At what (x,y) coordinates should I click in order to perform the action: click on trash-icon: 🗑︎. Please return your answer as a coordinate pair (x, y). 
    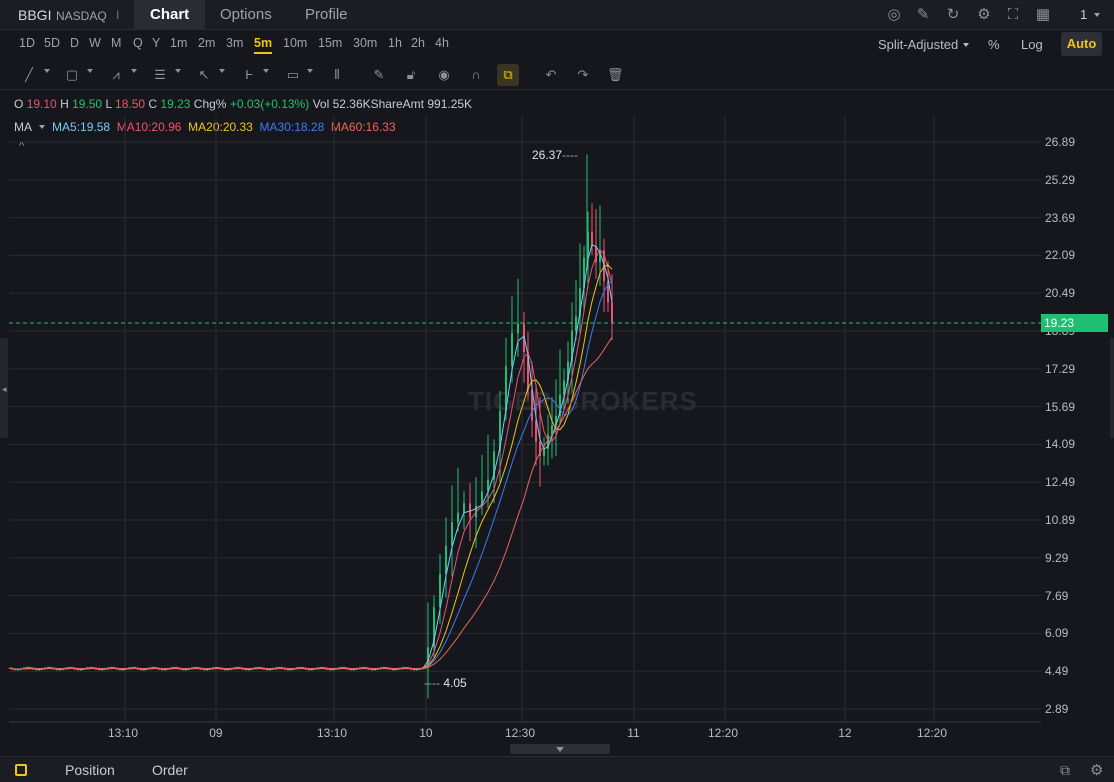
    Looking at the image, I should click on (615, 74).